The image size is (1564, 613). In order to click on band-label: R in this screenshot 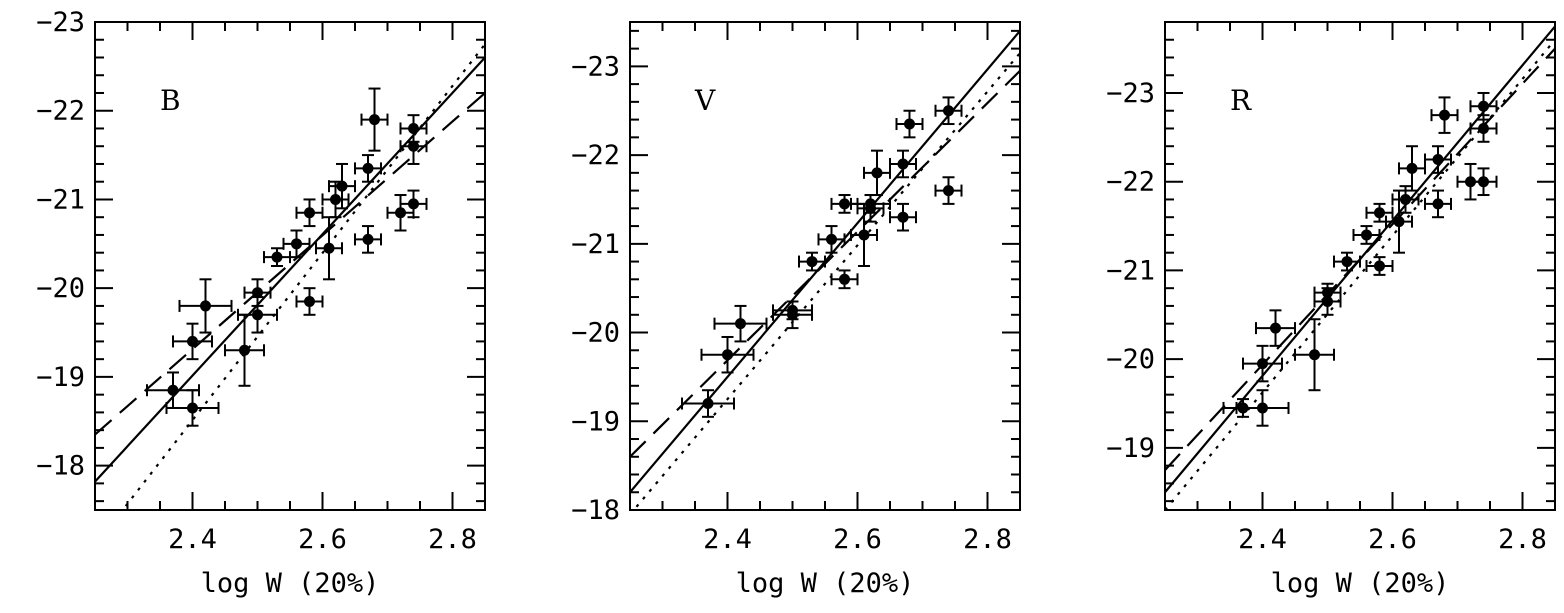, I will do `click(1241, 100)`.